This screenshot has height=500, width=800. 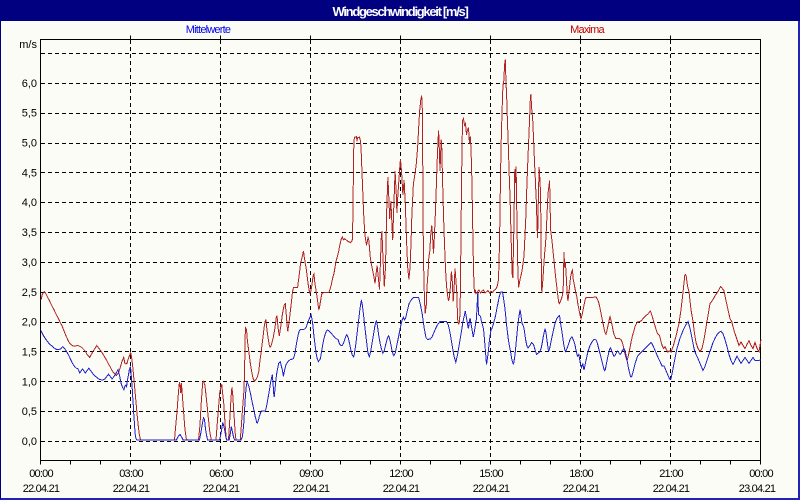 I want to click on svg-text: 0,0, so click(x=29, y=442).